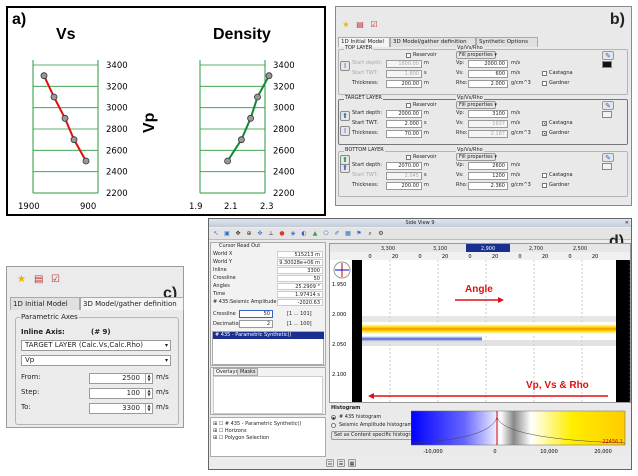 This screenshot has height=476, width=638. Describe the element at coordinates (315, 233) in the screenshot. I see `shape-icon: ▲` at that location.